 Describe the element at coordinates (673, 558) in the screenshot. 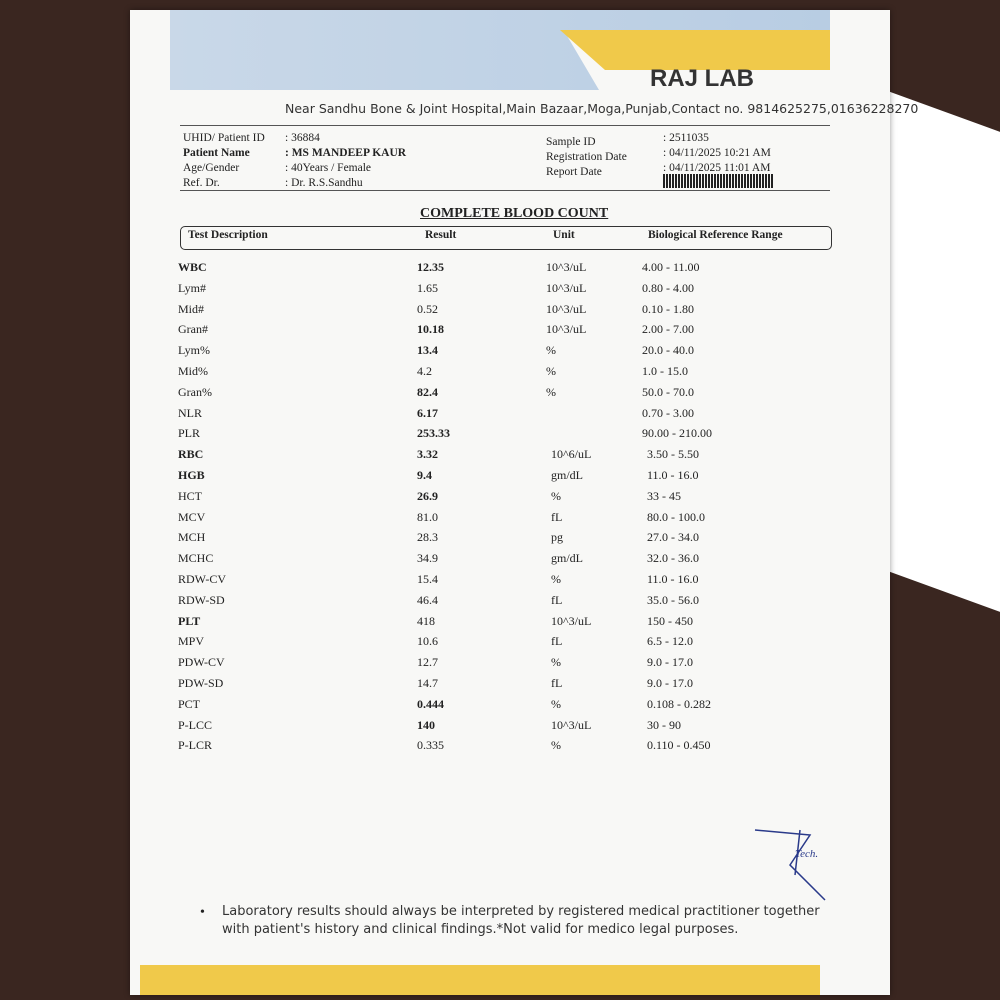

I see `reference-range: 32.0 - 36.0` at that location.